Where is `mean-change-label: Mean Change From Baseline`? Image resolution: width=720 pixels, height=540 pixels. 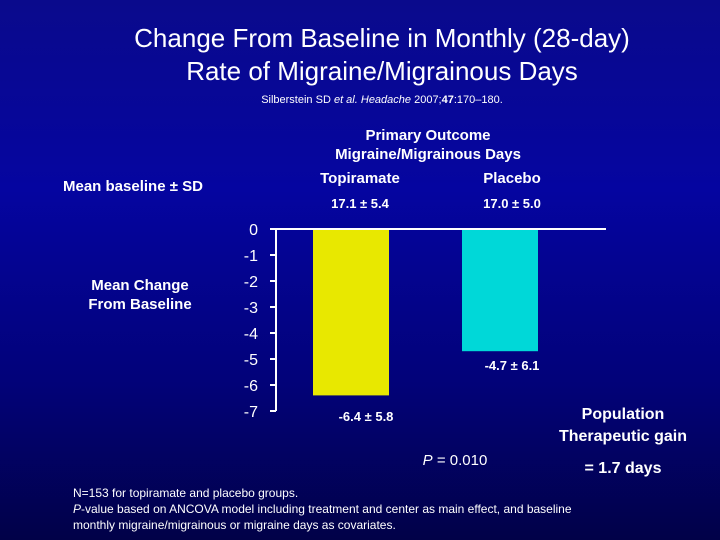
mean-change-label: Mean Change From Baseline is located at coordinates (140, 295).